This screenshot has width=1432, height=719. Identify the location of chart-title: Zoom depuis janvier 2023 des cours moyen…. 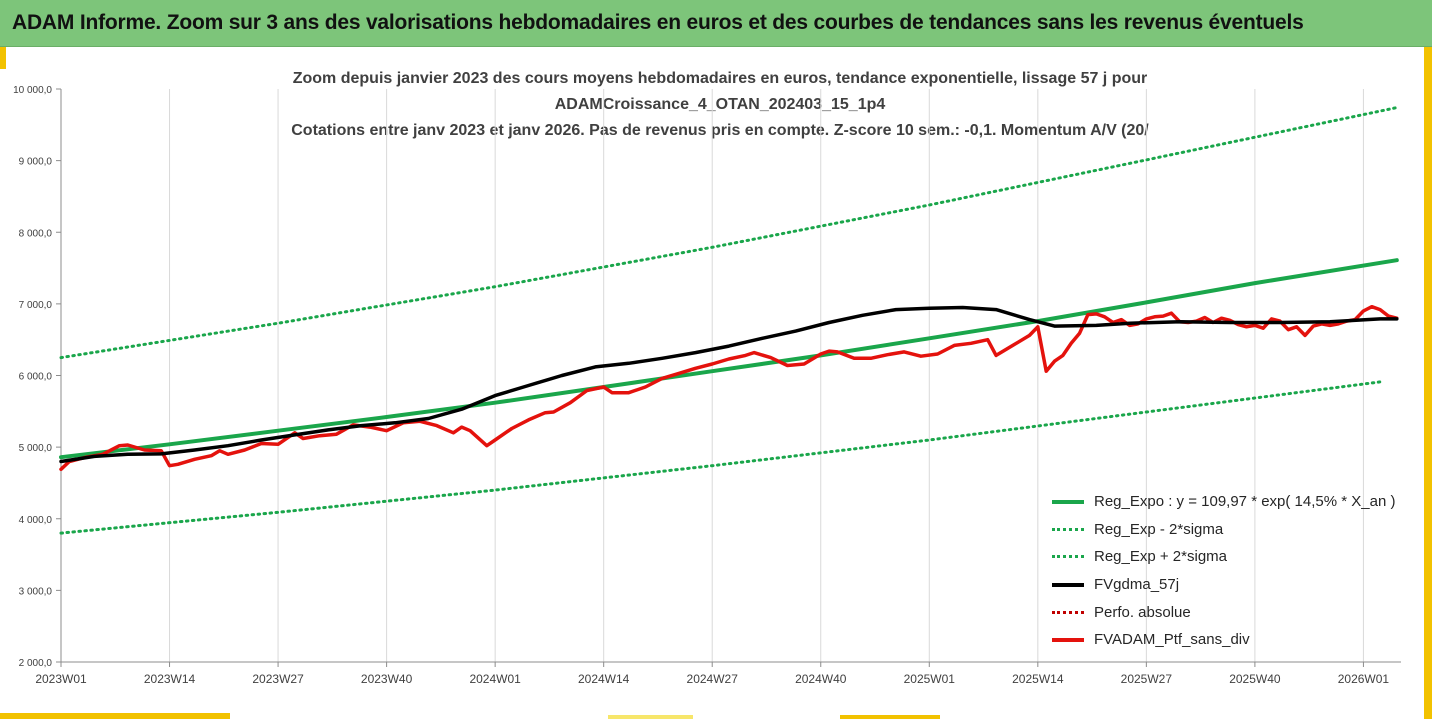
(720, 105).